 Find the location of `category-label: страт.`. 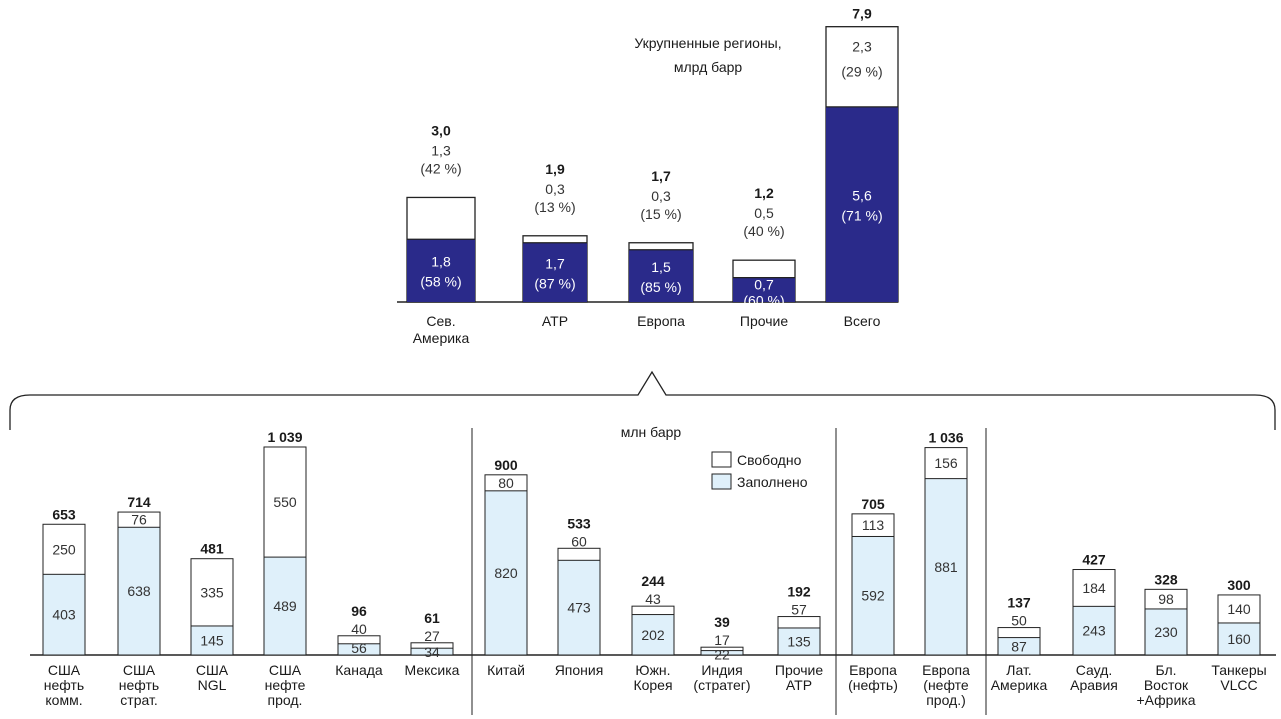

category-label: страт. is located at coordinates (138, 700).